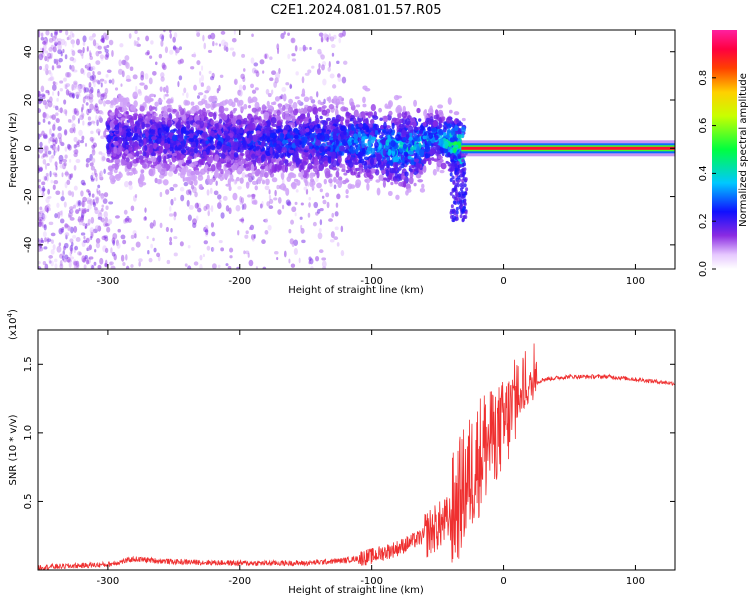 The image size is (750, 600). What do you see at coordinates (703, 269) in the screenshot?
I see `colorbar-tick-label: 0.0` at bounding box center [703, 269].